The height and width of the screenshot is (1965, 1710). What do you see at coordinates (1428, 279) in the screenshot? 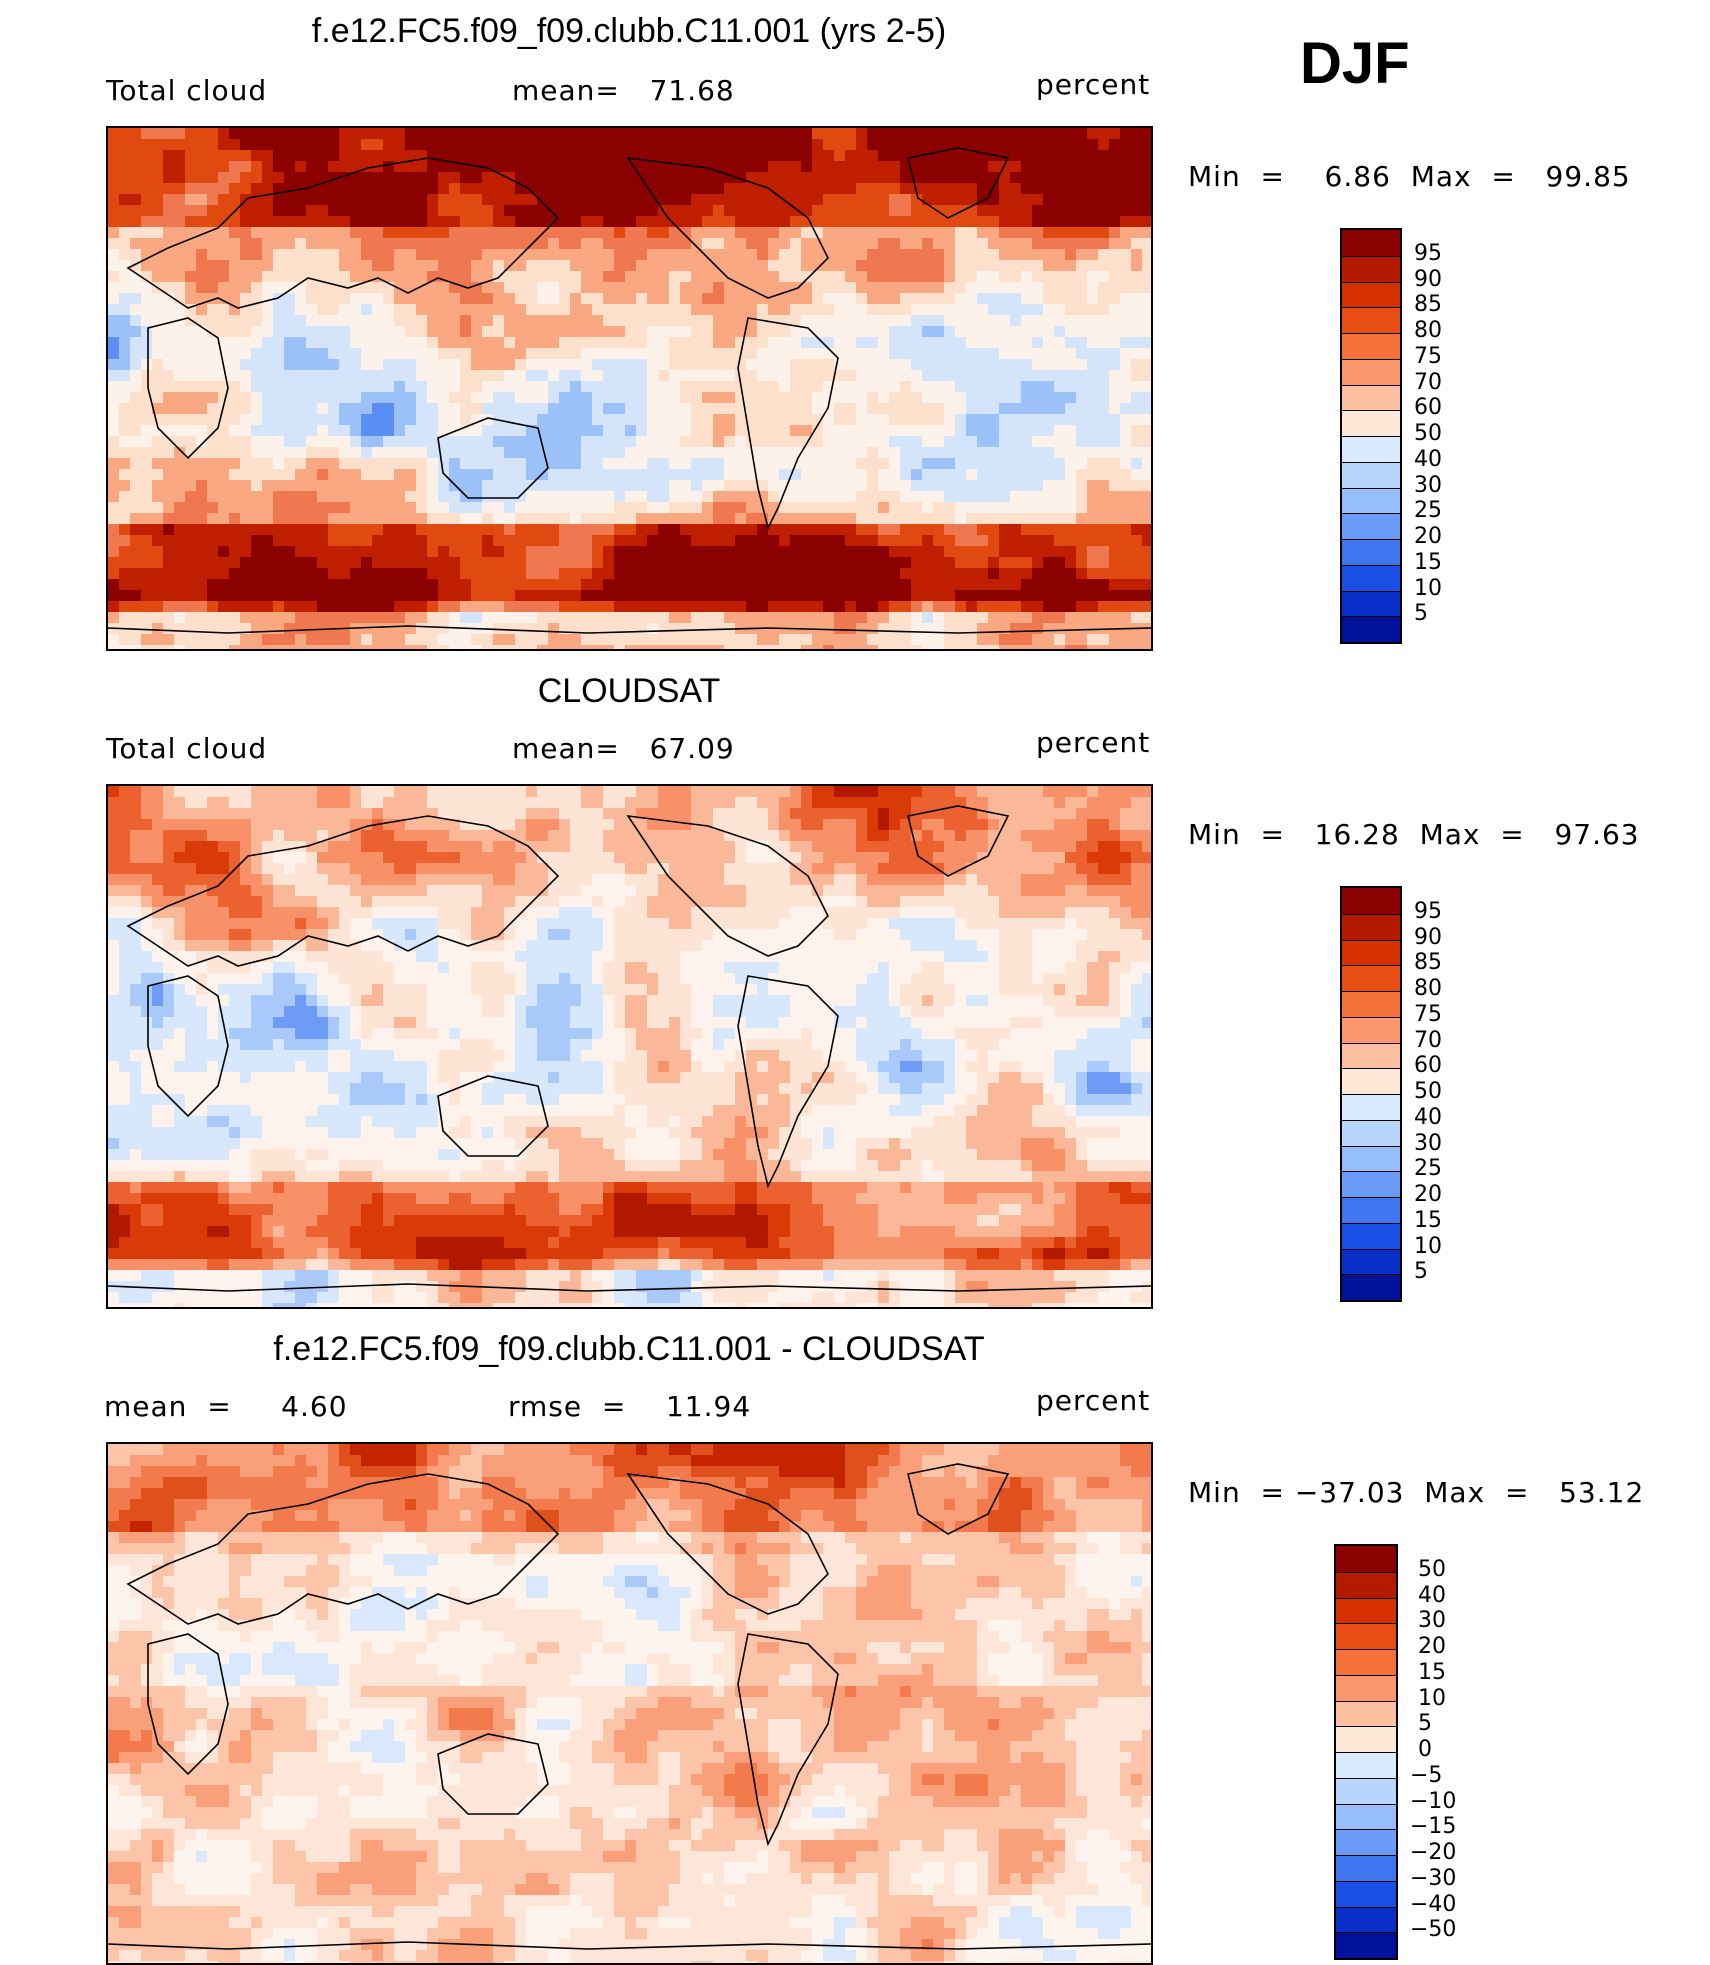
I see `colorbar-tick-label: 90` at bounding box center [1428, 279].